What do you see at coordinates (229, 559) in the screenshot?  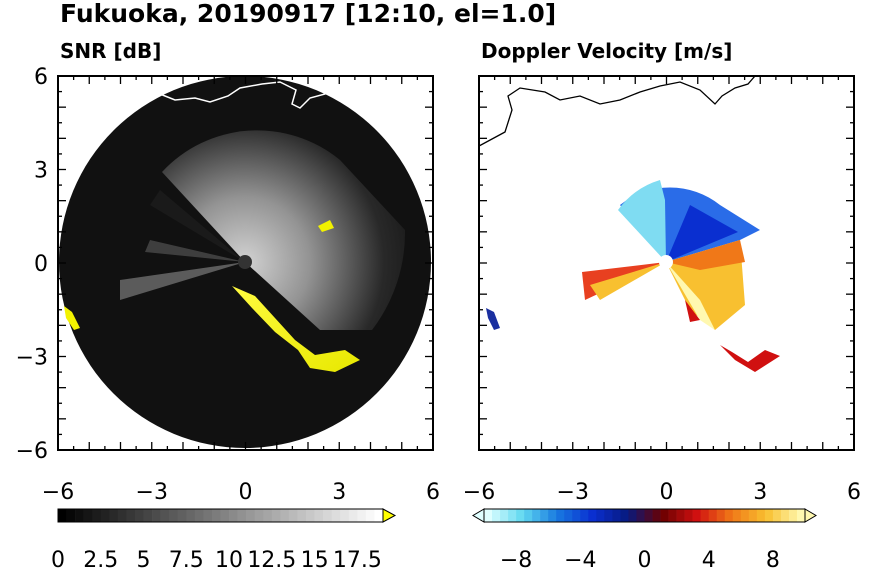 I see `snr-colorbar-tick-label: 10` at bounding box center [229, 559].